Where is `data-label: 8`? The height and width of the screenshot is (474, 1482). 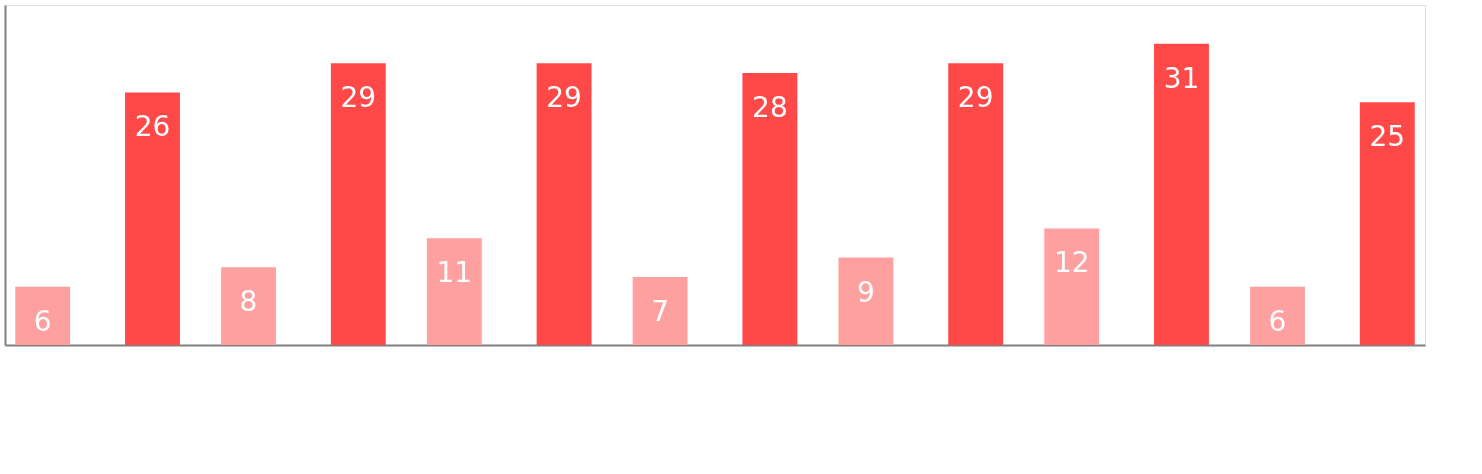 data-label: 8 is located at coordinates (248, 302).